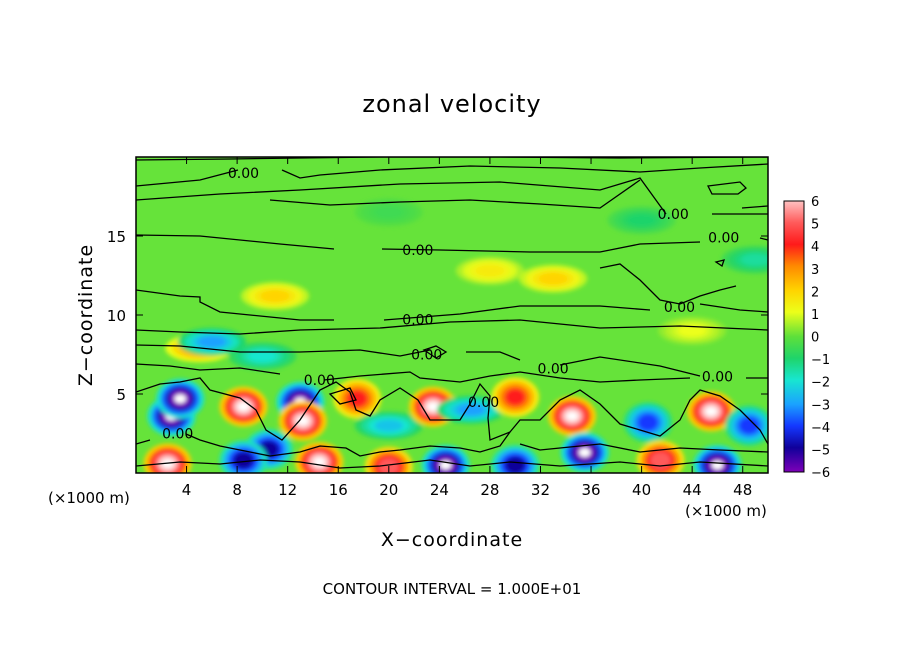 The width and height of the screenshot is (904, 654). I want to click on colorbar-tick-label: 4, so click(815, 247).